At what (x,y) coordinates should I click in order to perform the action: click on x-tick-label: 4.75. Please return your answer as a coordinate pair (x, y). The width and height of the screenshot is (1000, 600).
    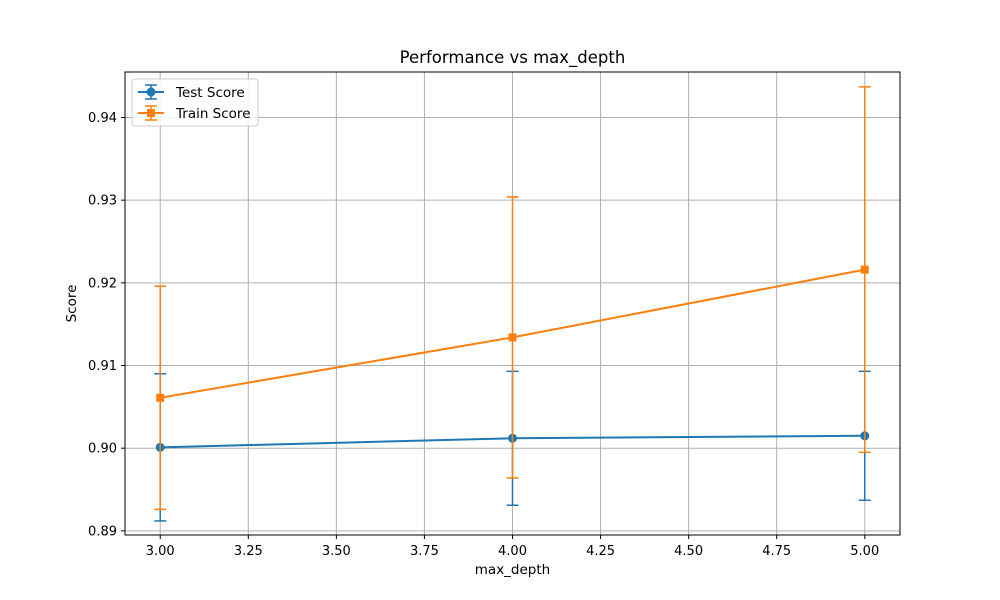
    Looking at the image, I should click on (776, 551).